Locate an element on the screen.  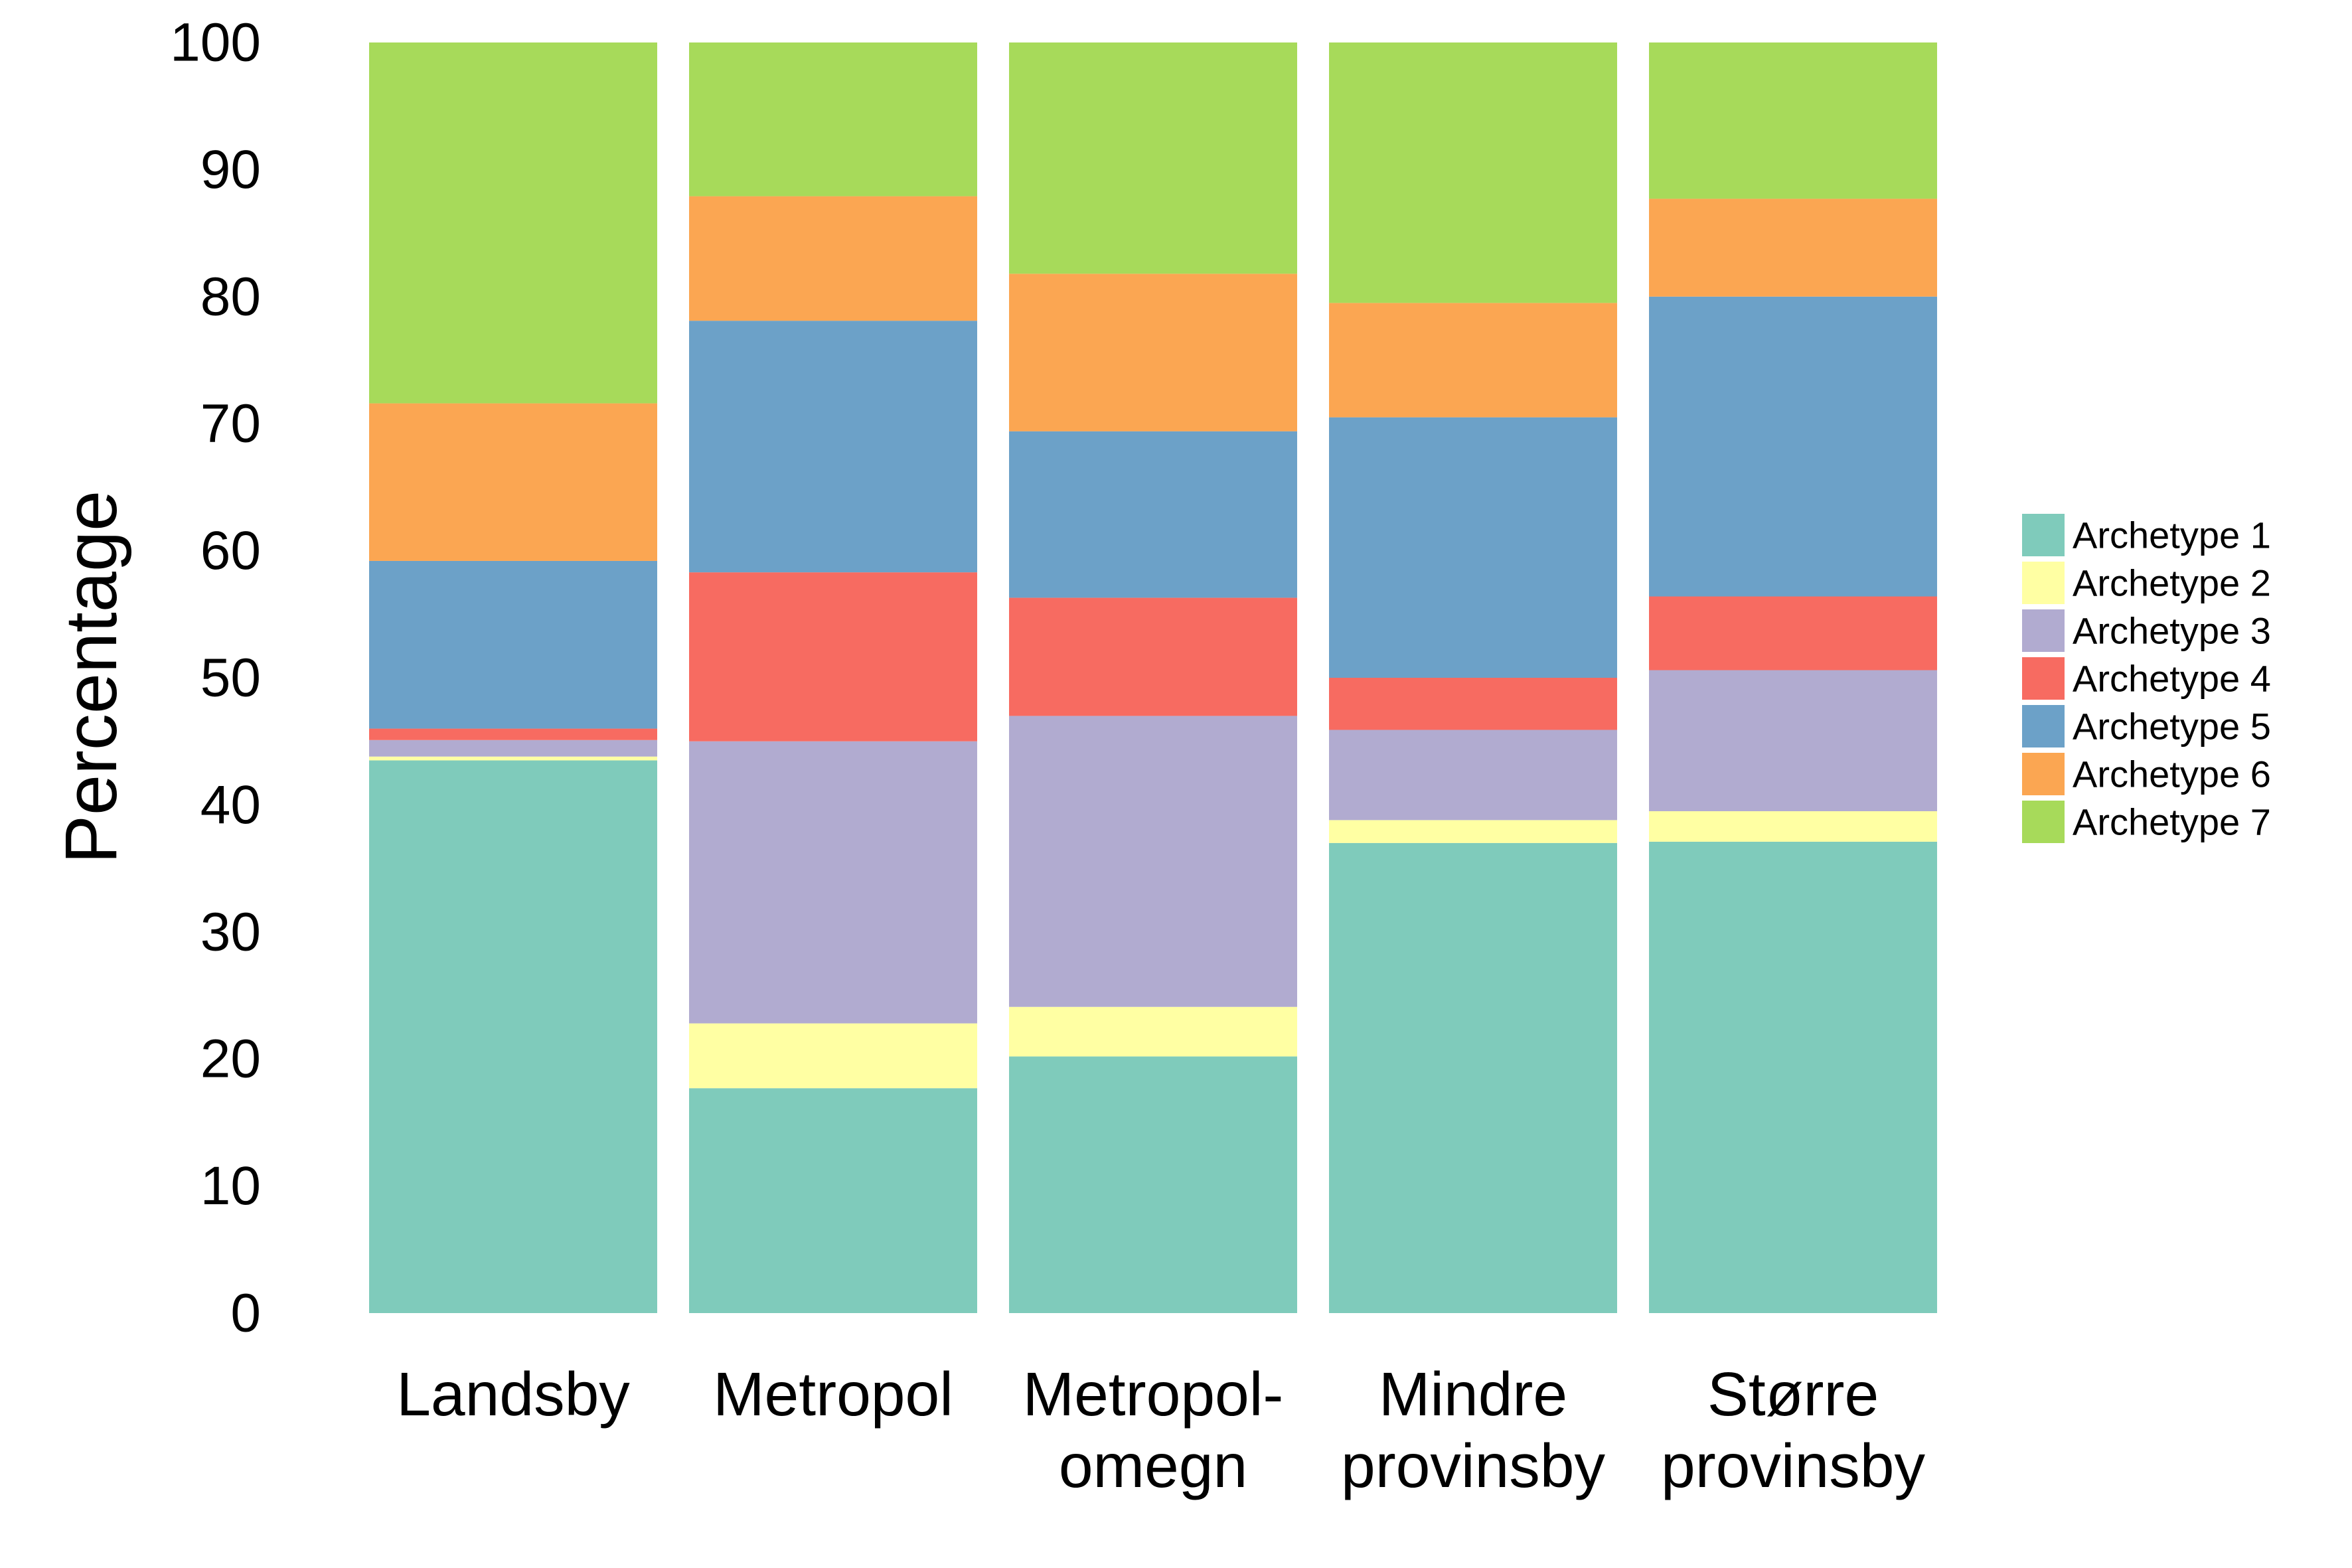
y-tick-label: 90 is located at coordinates (231, 170).